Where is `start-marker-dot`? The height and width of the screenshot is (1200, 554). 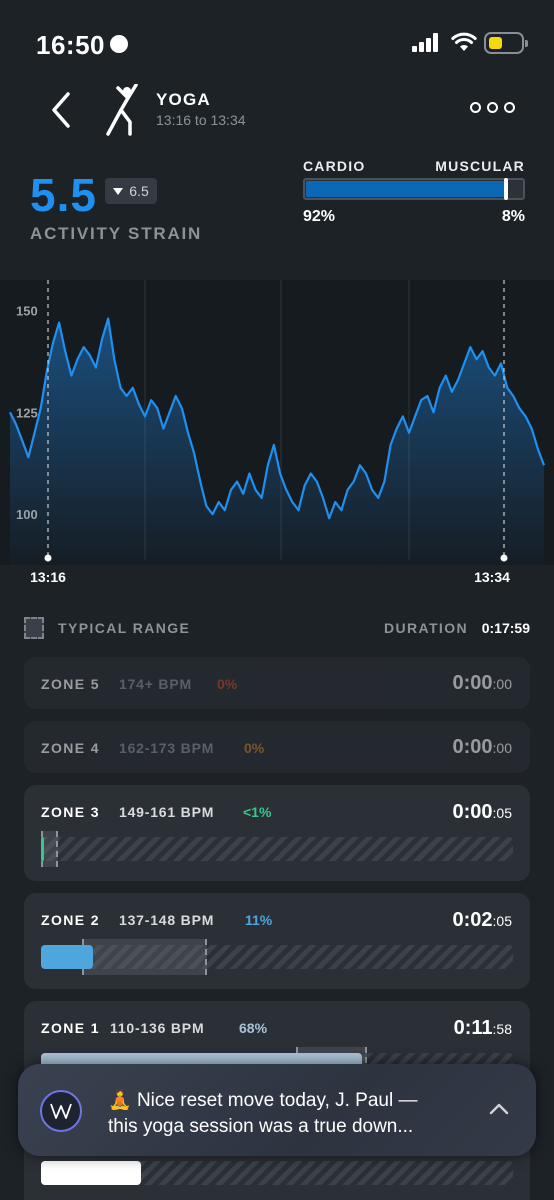
start-marker-dot is located at coordinates (48, 558).